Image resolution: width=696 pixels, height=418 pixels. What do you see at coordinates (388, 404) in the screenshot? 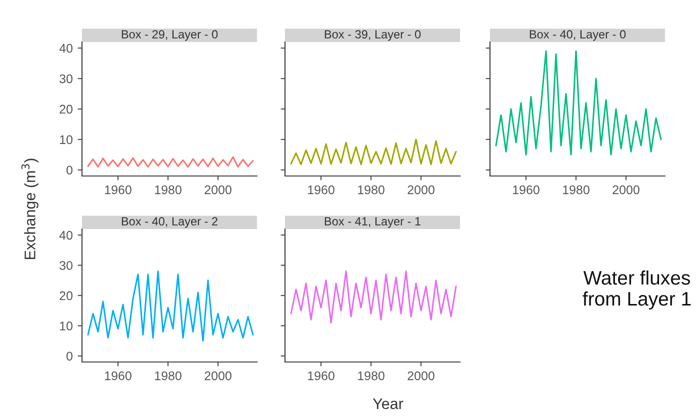
I see `x-axis-title: Year` at bounding box center [388, 404].